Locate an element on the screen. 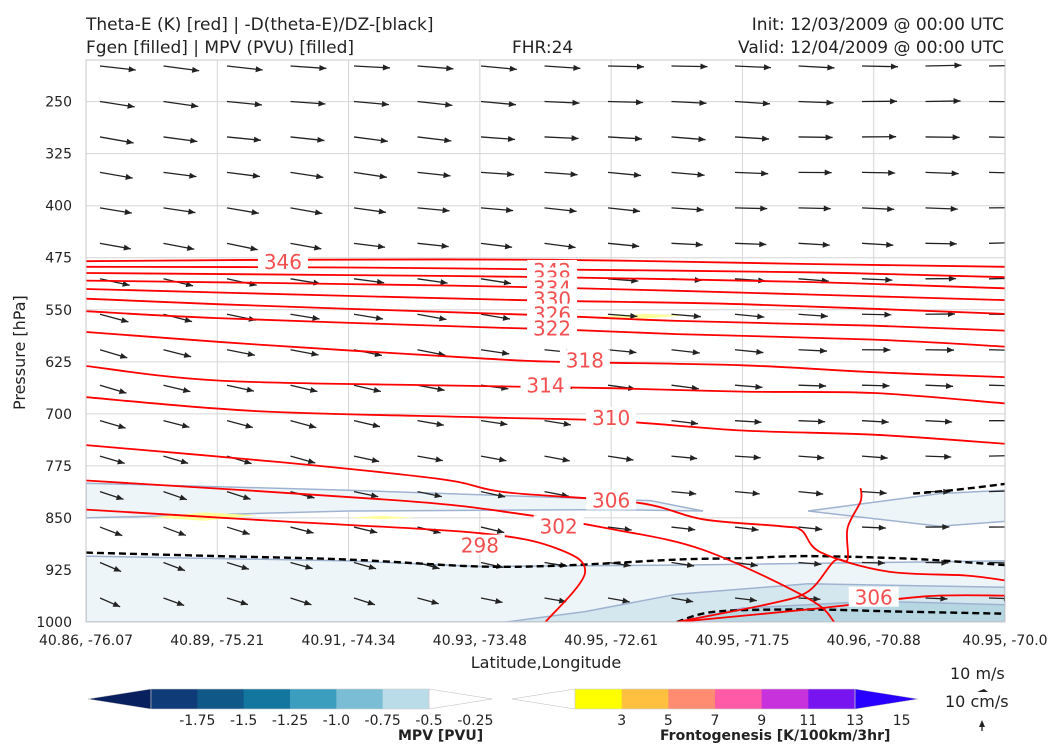 Image resolution: width=1050 pixels, height=750 pixels. forecast-hour: FHR:24 is located at coordinates (543, 48).